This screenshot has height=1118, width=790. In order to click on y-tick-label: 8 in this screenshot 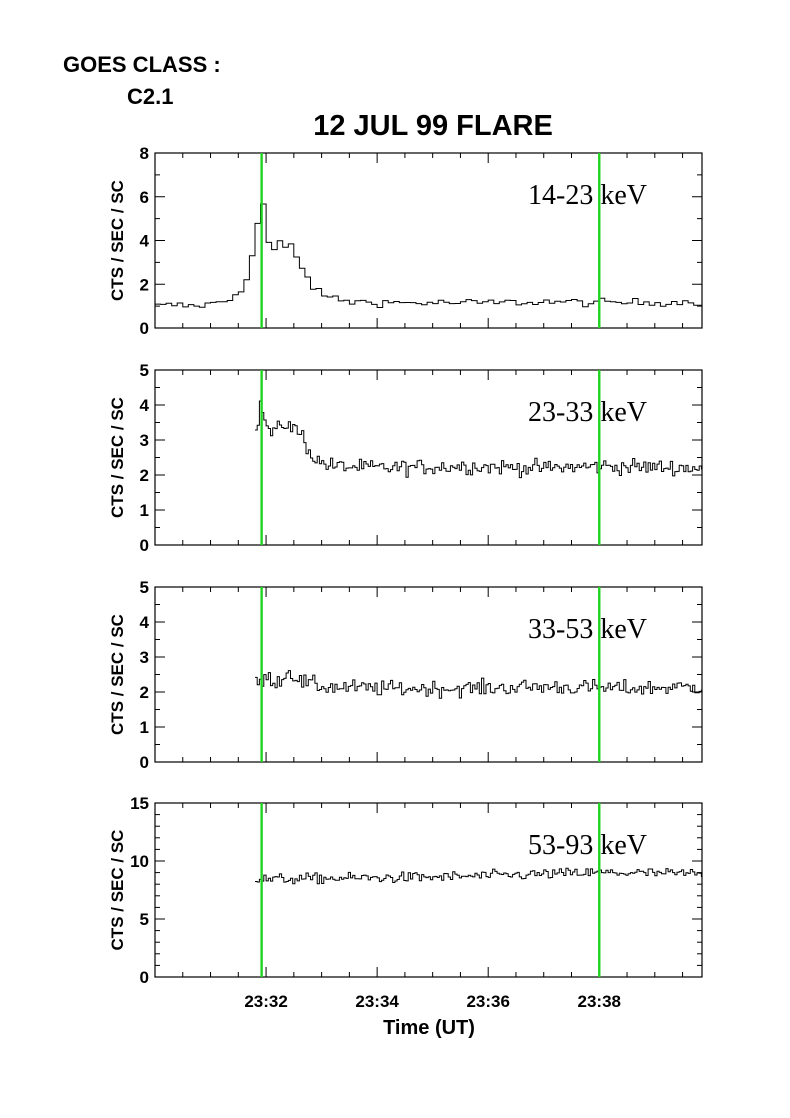, I will do `click(144, 153)`.